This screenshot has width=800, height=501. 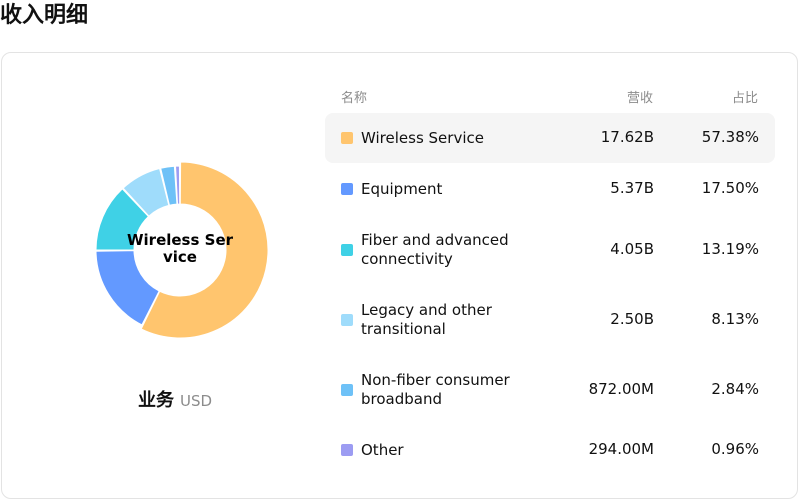 What do you see at coordinates (632, 188) in the screenshot?
I see `row-revenue: 5.37B` at bounding box center [632, 188].